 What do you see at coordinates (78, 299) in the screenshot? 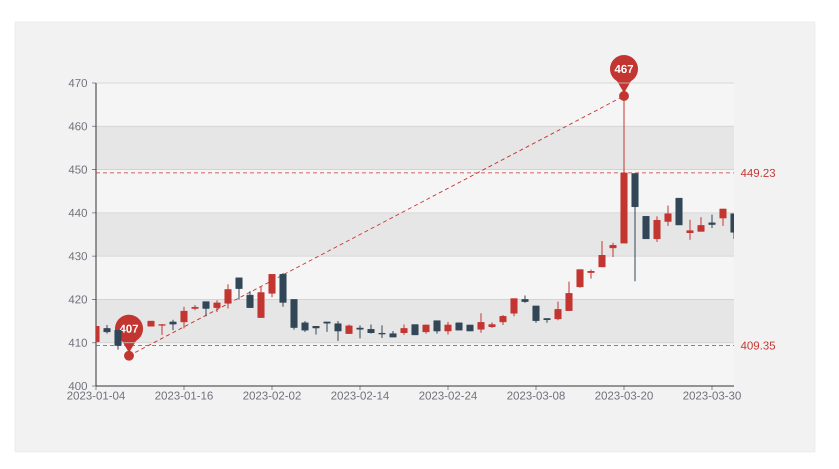
I see `y-tick-label: 420` at bounding box center [78, 299].